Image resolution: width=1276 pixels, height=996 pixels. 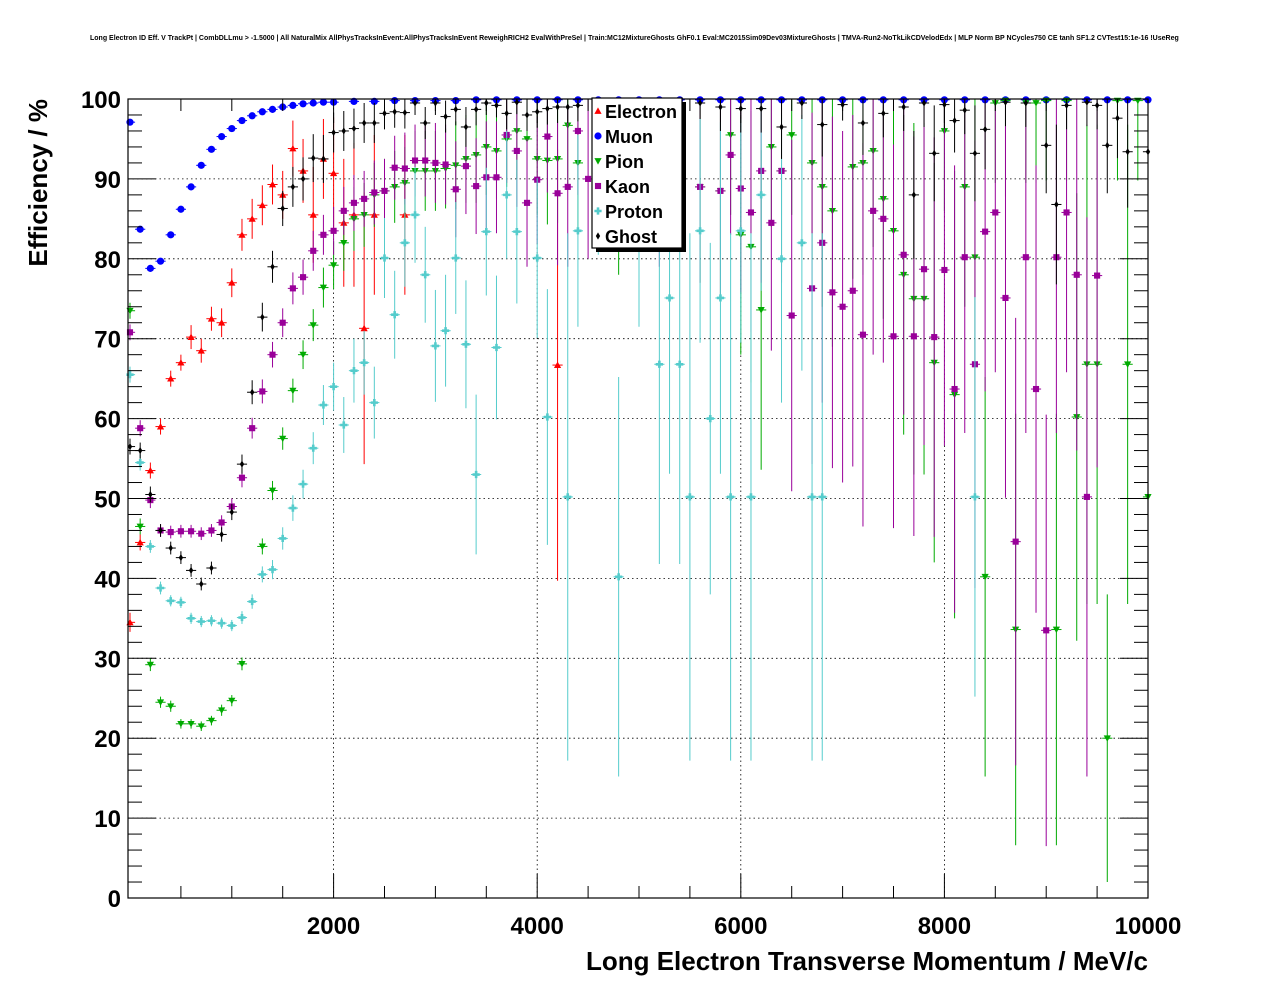 I want to click on y-tick-label: 10, so click(x=107, y=819).